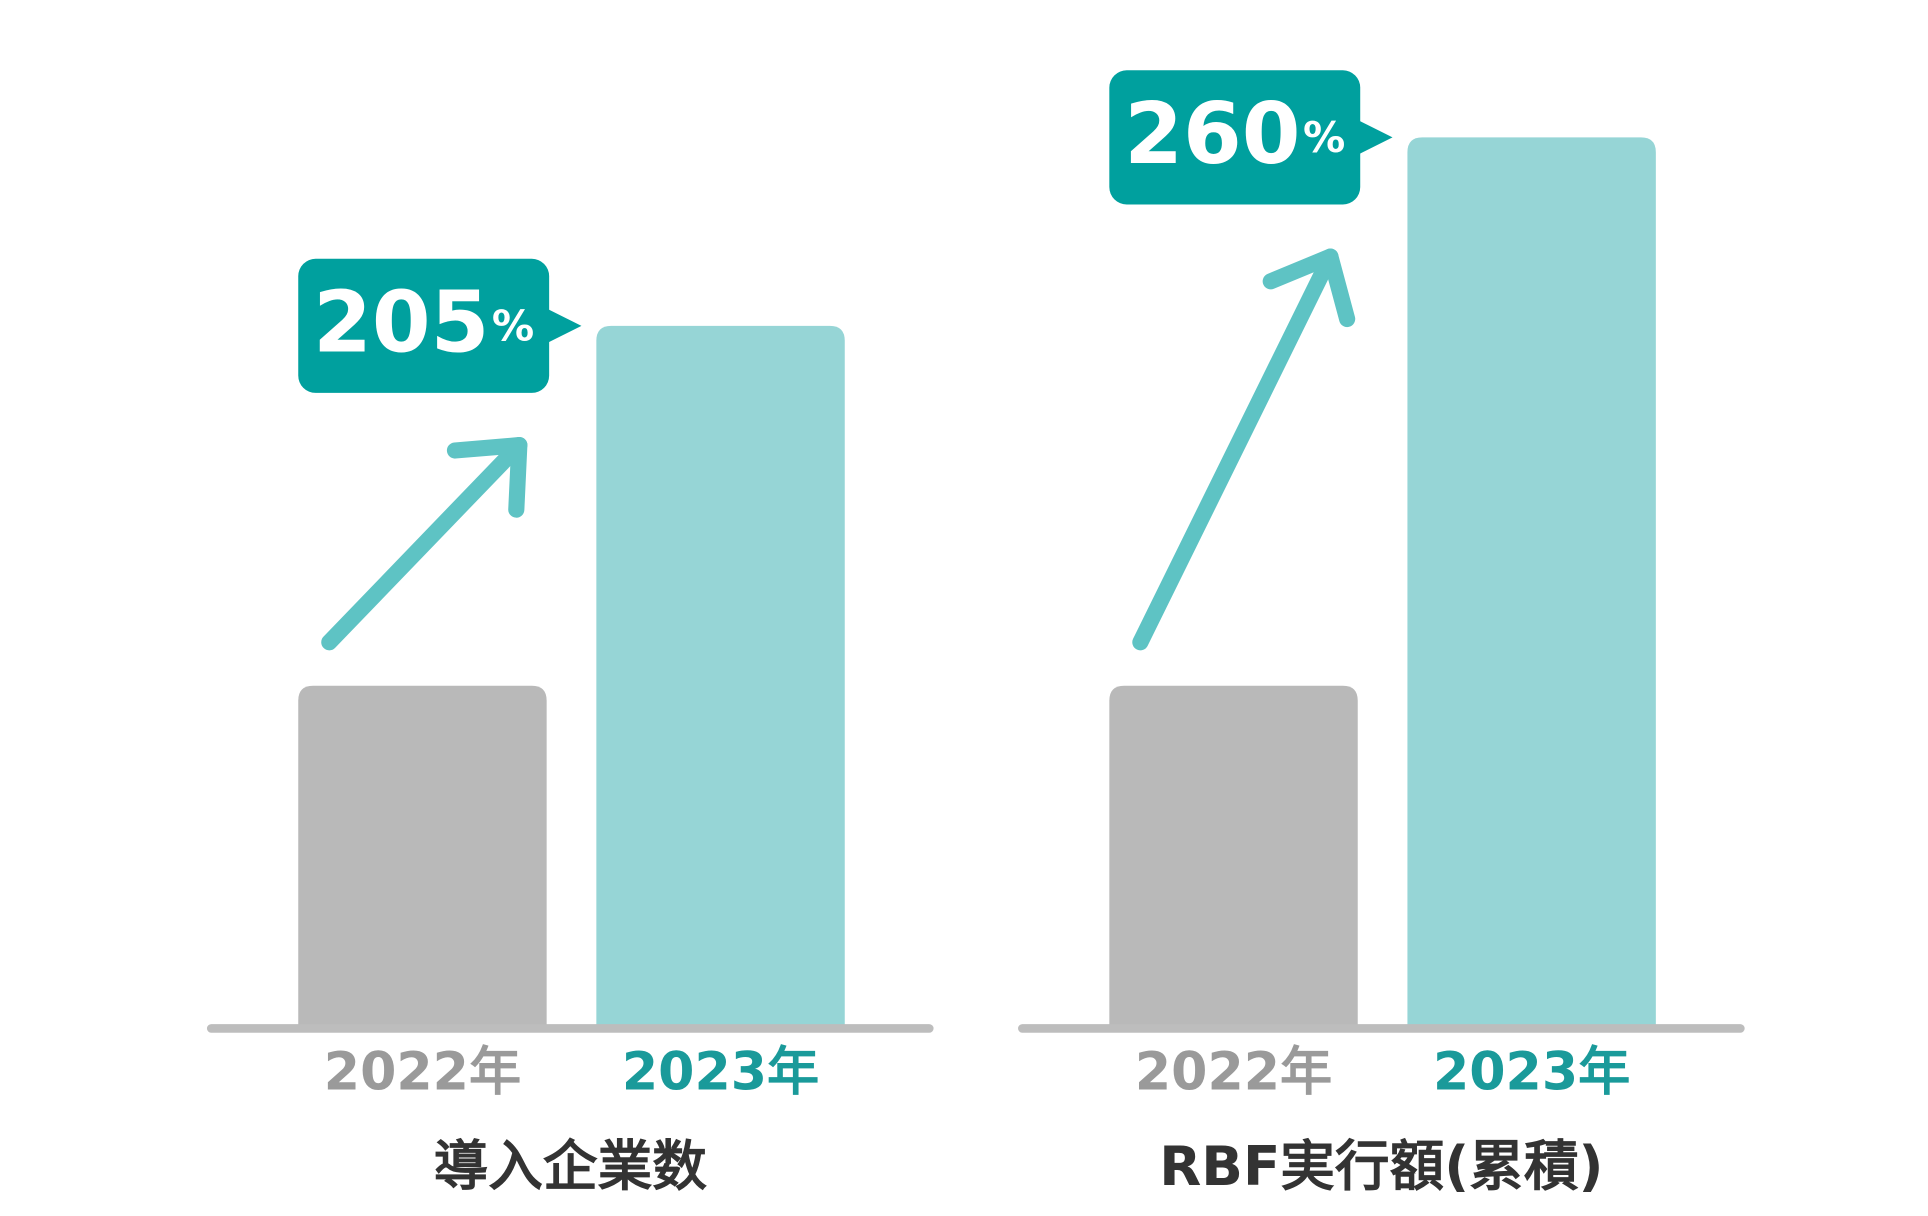  What do you see at coordinates (571, 1166) in the screenshot?
I see `chart-title: 導入企業数` at bounding box center [571, 1166].